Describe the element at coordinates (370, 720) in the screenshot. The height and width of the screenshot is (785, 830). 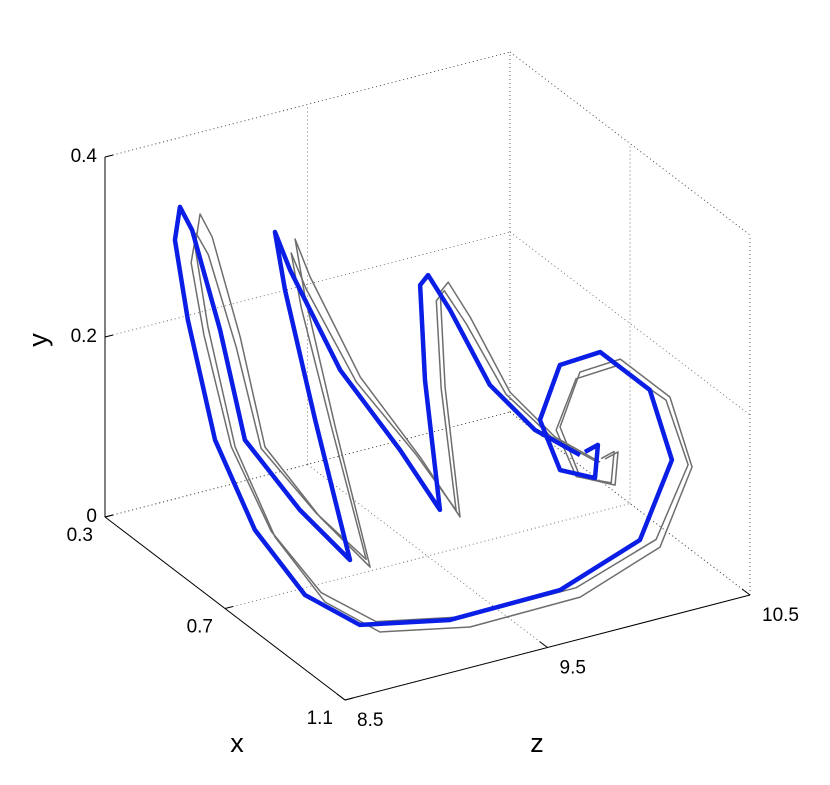
I see `z-tick-label: 8.5` at that location.